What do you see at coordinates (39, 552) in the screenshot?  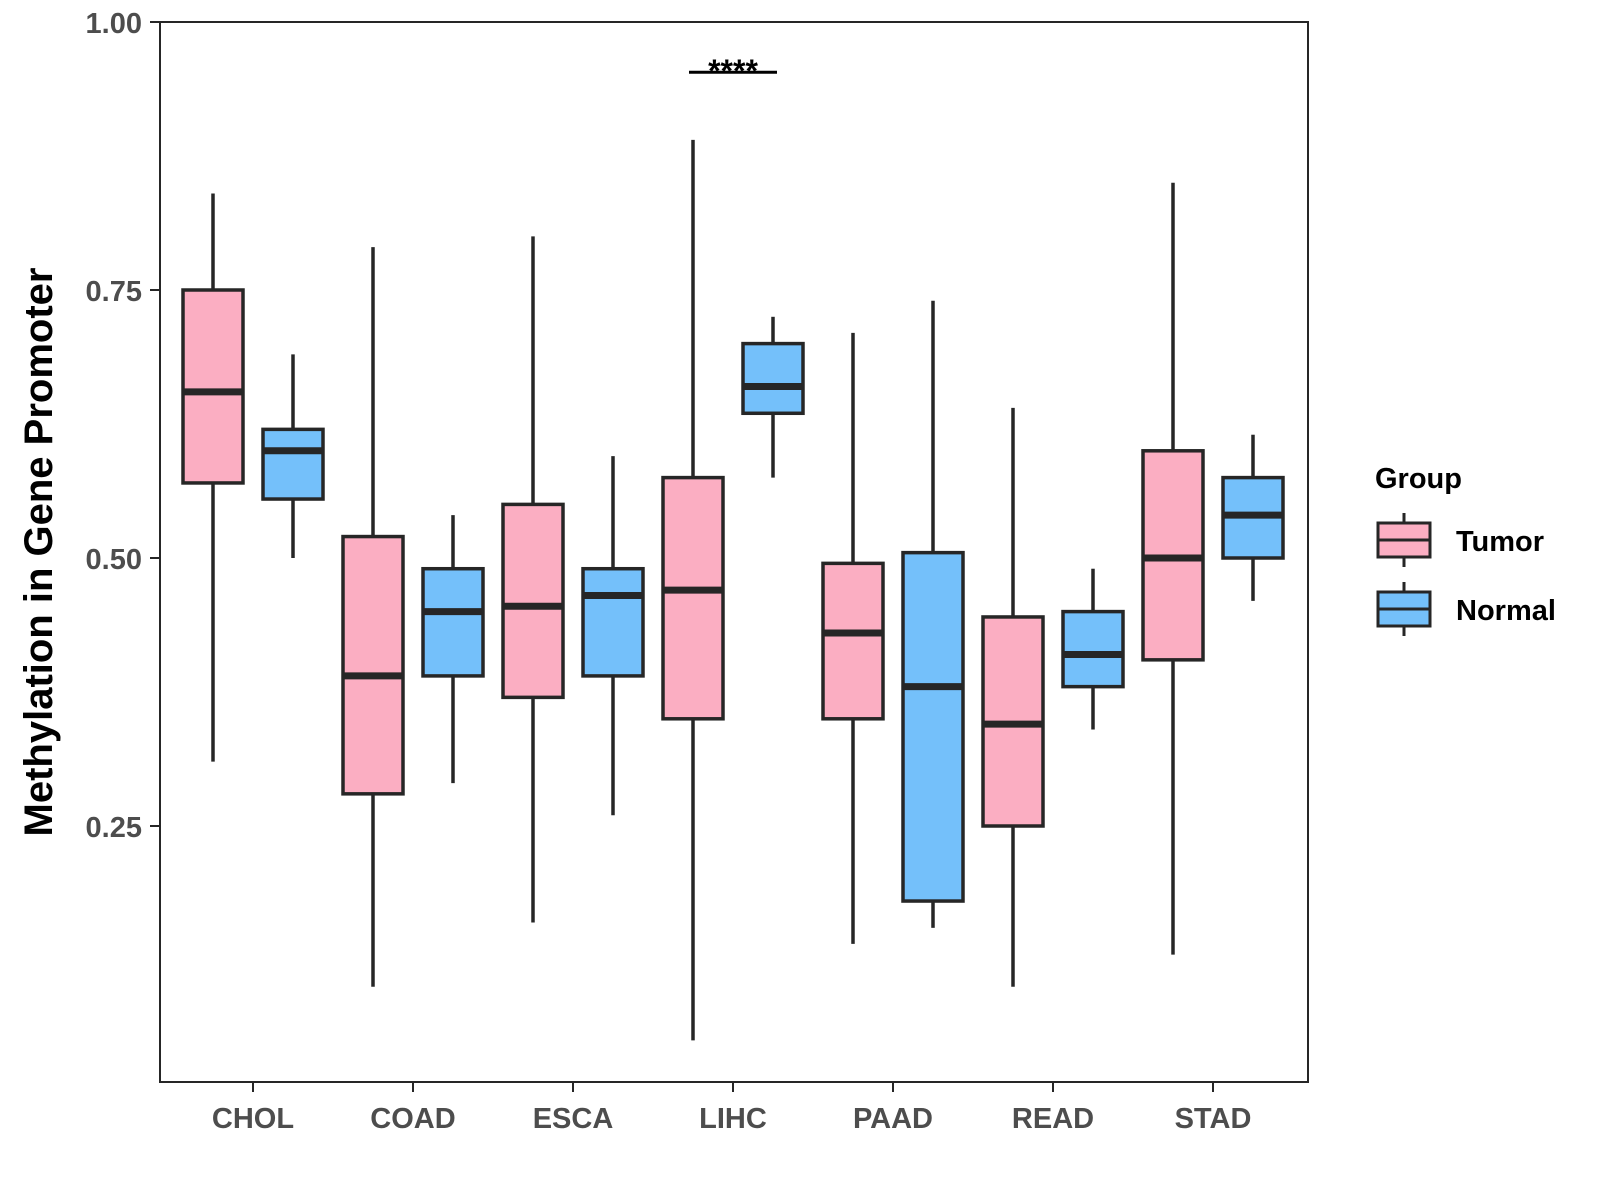 I see `y-axis-title: Methylation in Gene Promoter` at bounding box center [39, 552].